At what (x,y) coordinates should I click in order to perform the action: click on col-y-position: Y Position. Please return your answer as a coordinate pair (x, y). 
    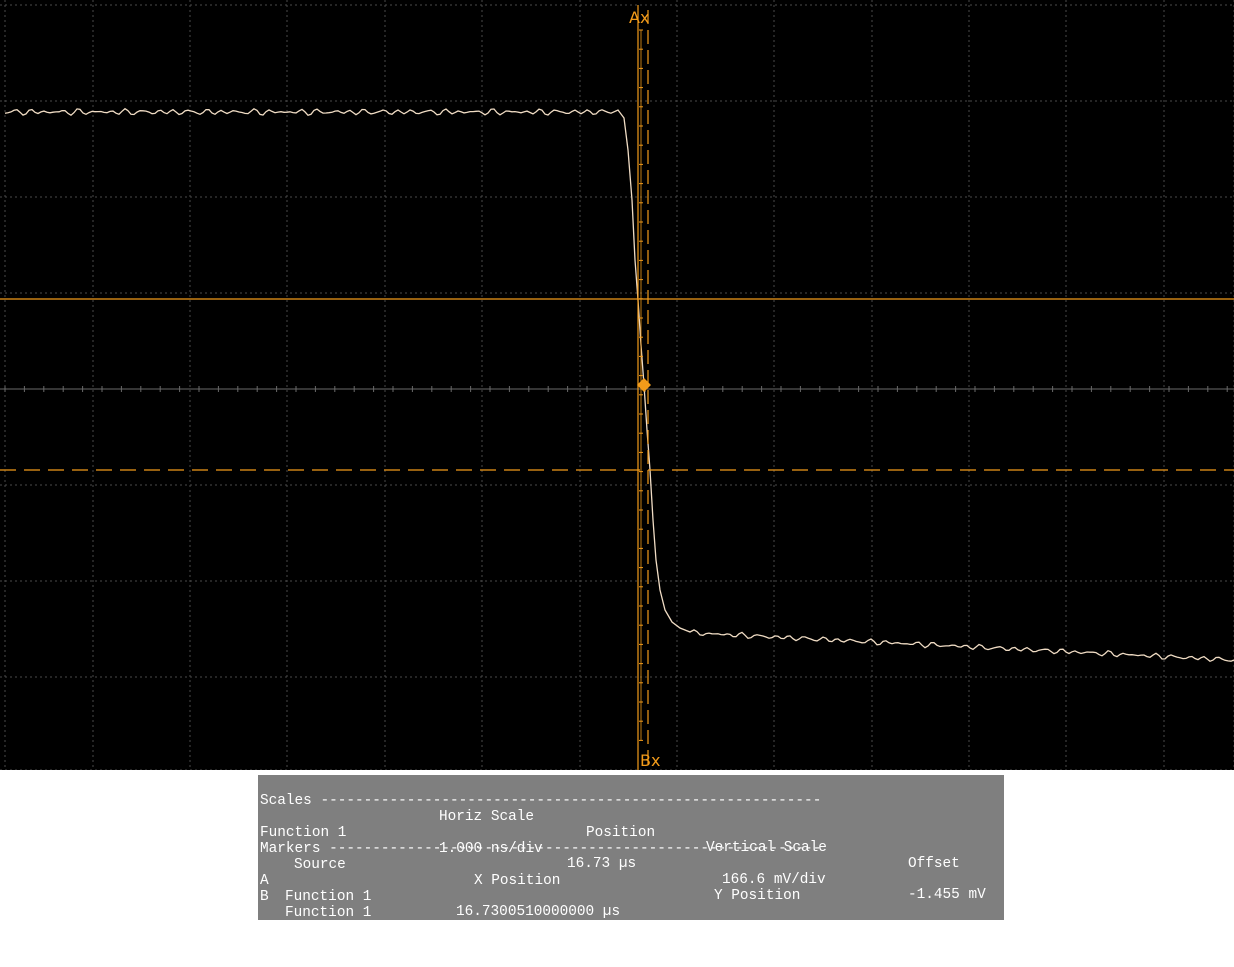
    Looking at the image, I should click on (757, 896).